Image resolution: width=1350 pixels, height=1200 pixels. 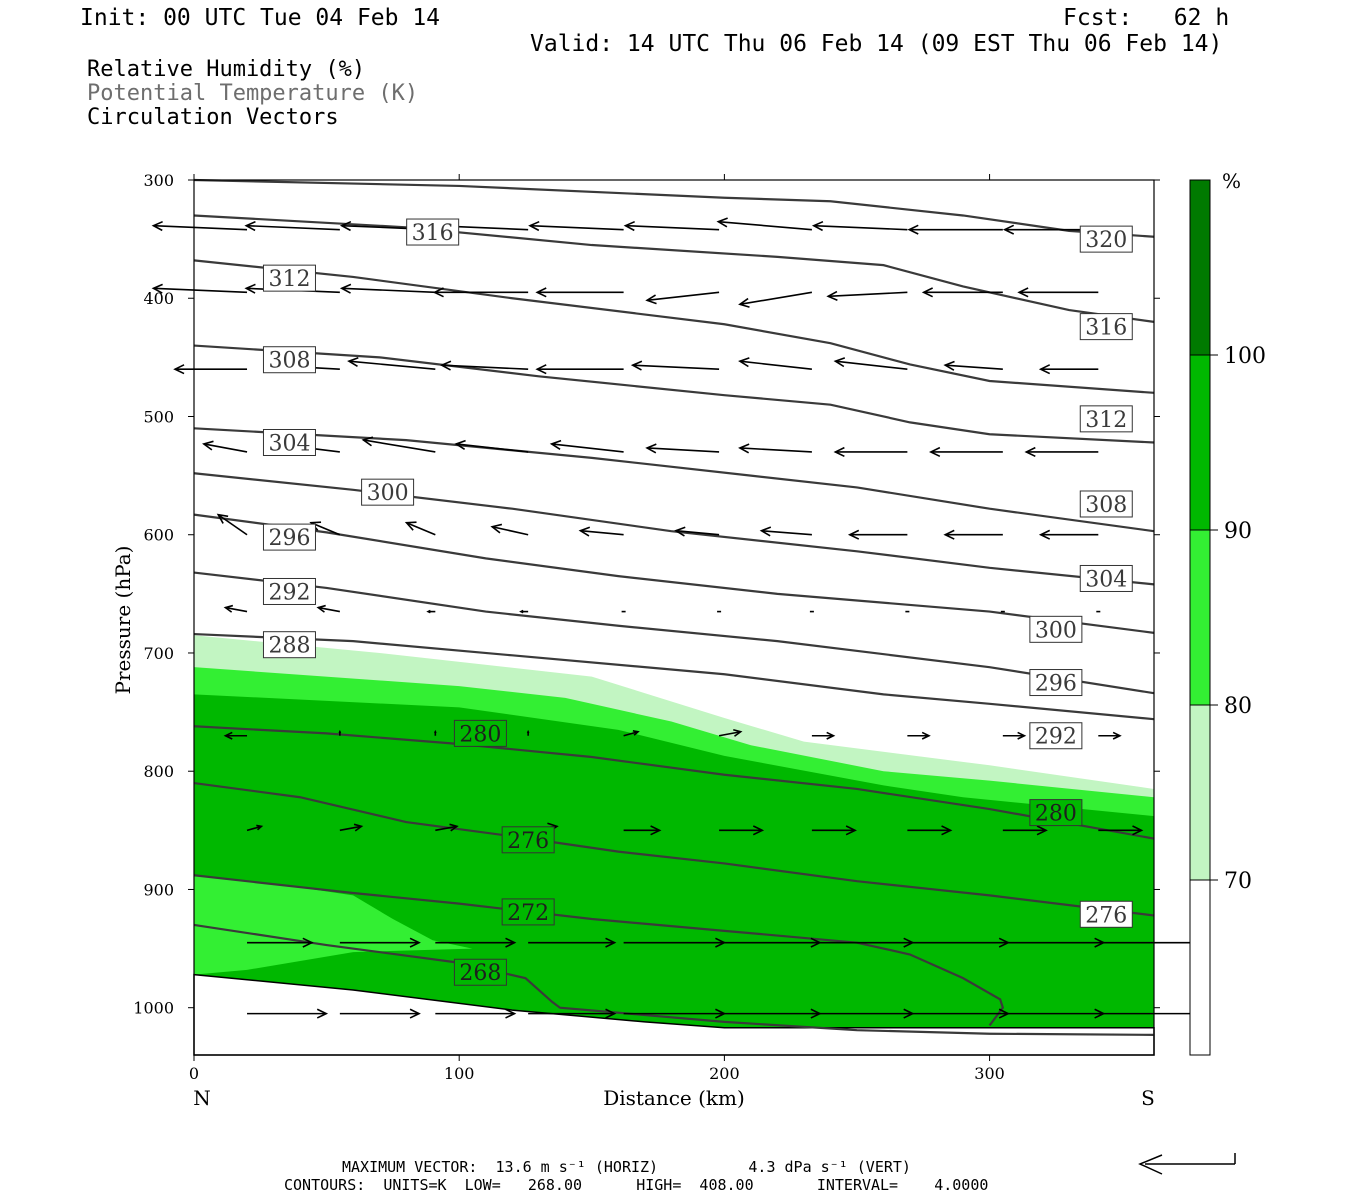 What do you see at coordinates (1148, 1098) in the screenshot?
I see `x-axis-end-right: S` at bounding box center [1148, 1098].